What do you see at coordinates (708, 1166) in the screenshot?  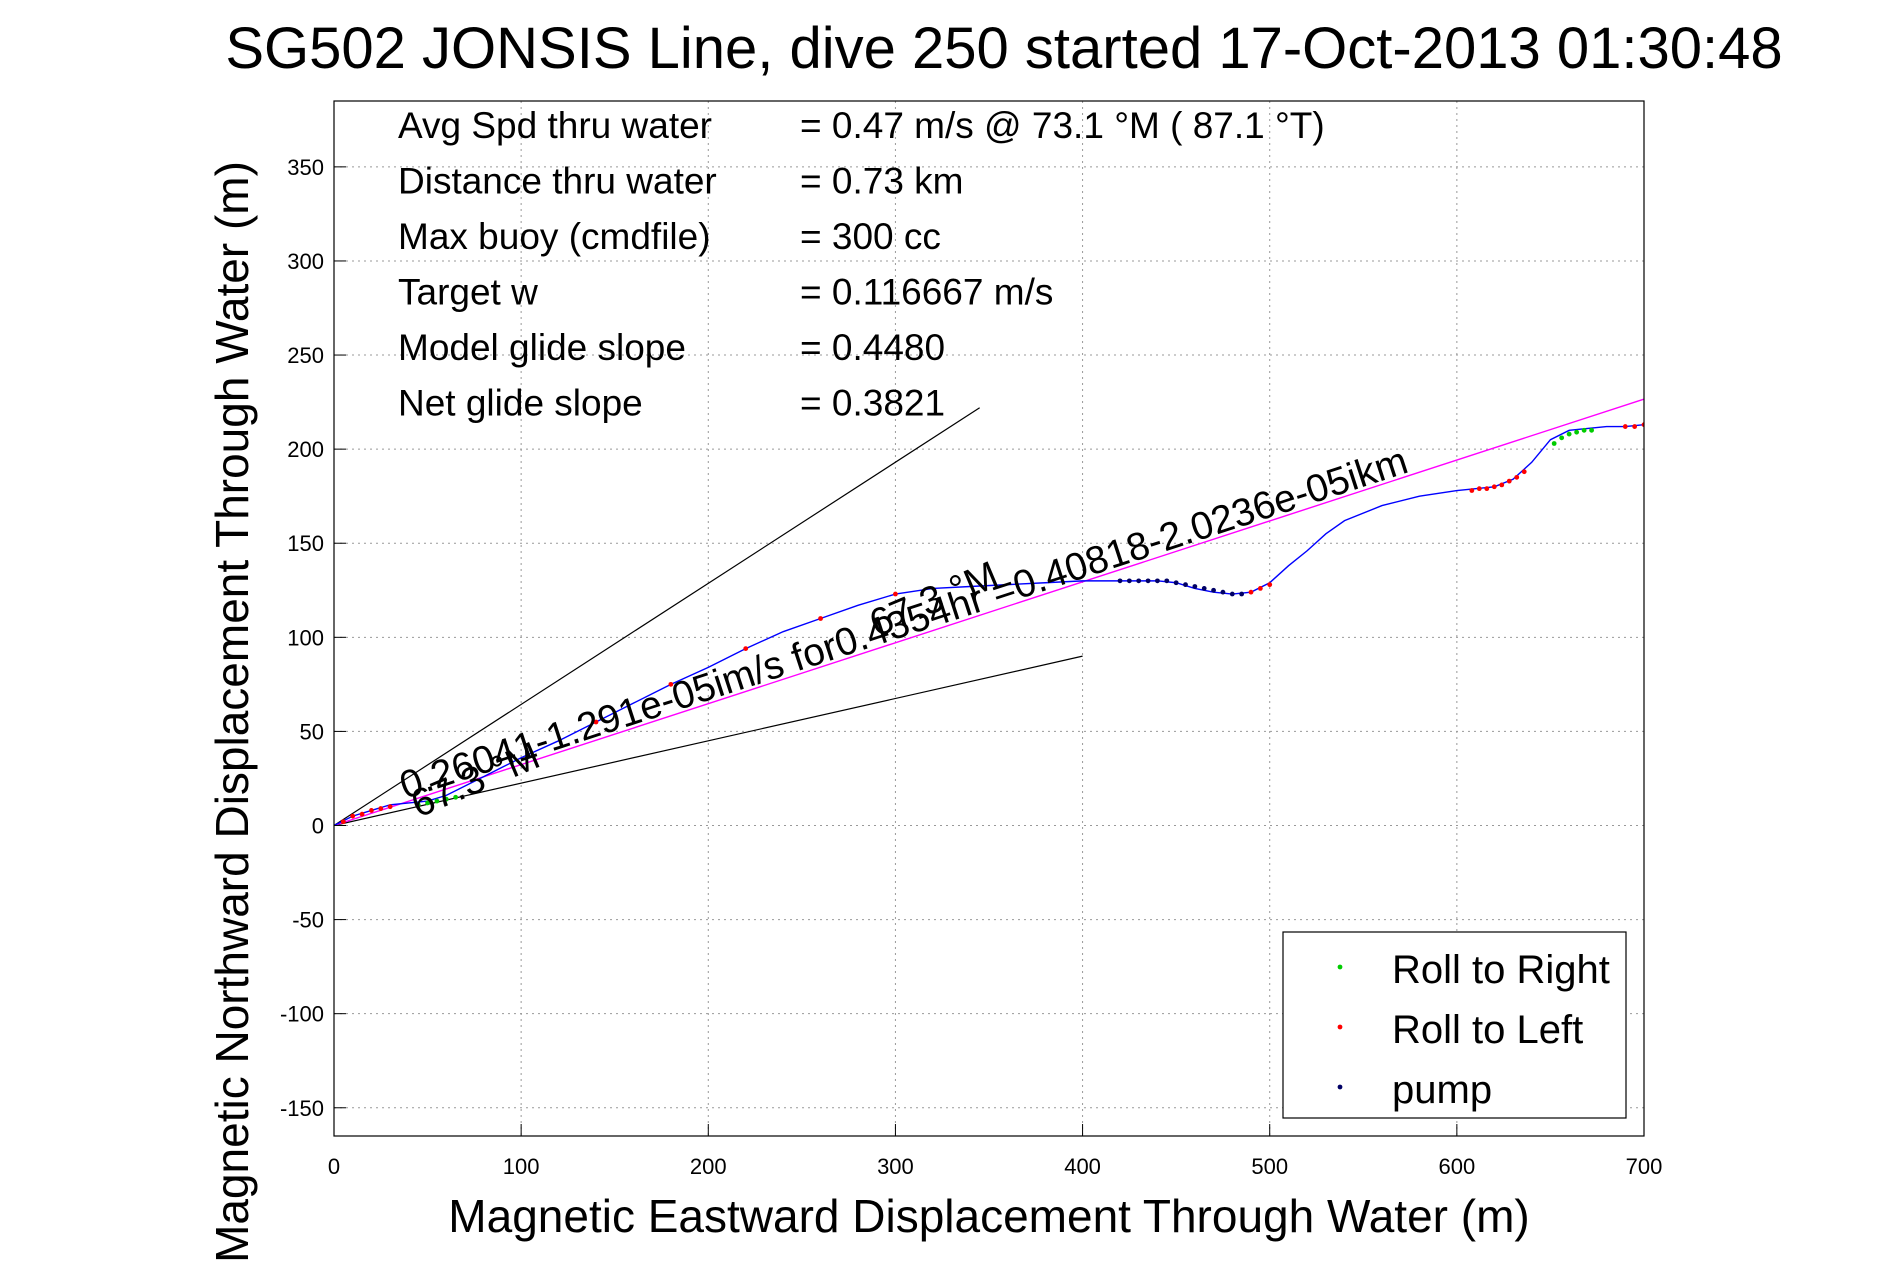 I see `x-tick-label: 200` at bounding box center [708, 1166].